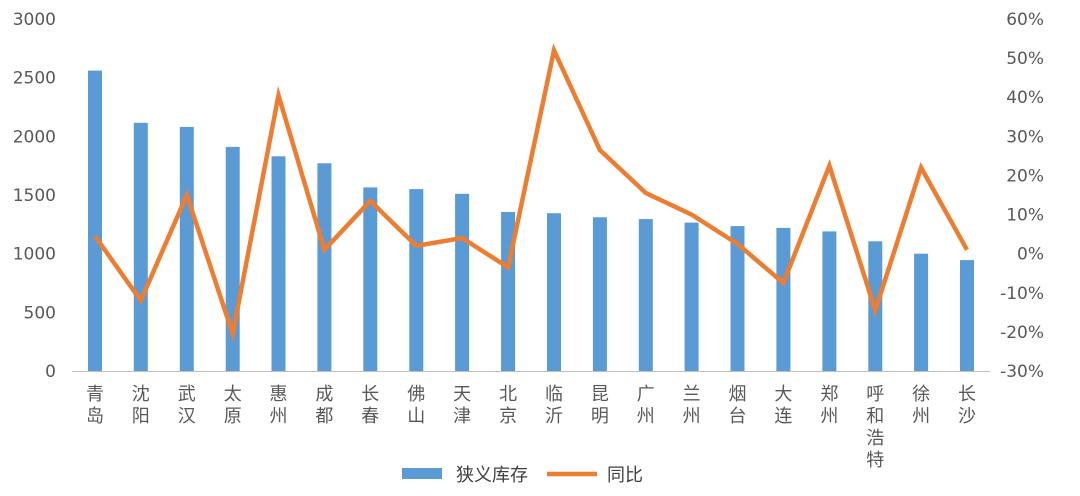 Image resolution: width=1080 pixels, height=496 pixels. I want to click on x-tick-label: 沈阳, so click(141, 405).